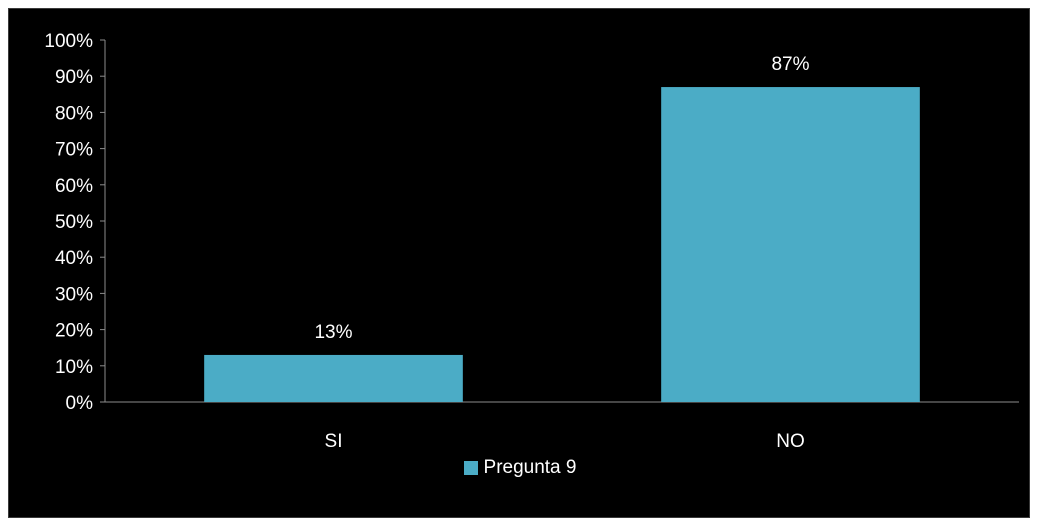  I want to click on y-tick-label: 20%, so click(74, 331).